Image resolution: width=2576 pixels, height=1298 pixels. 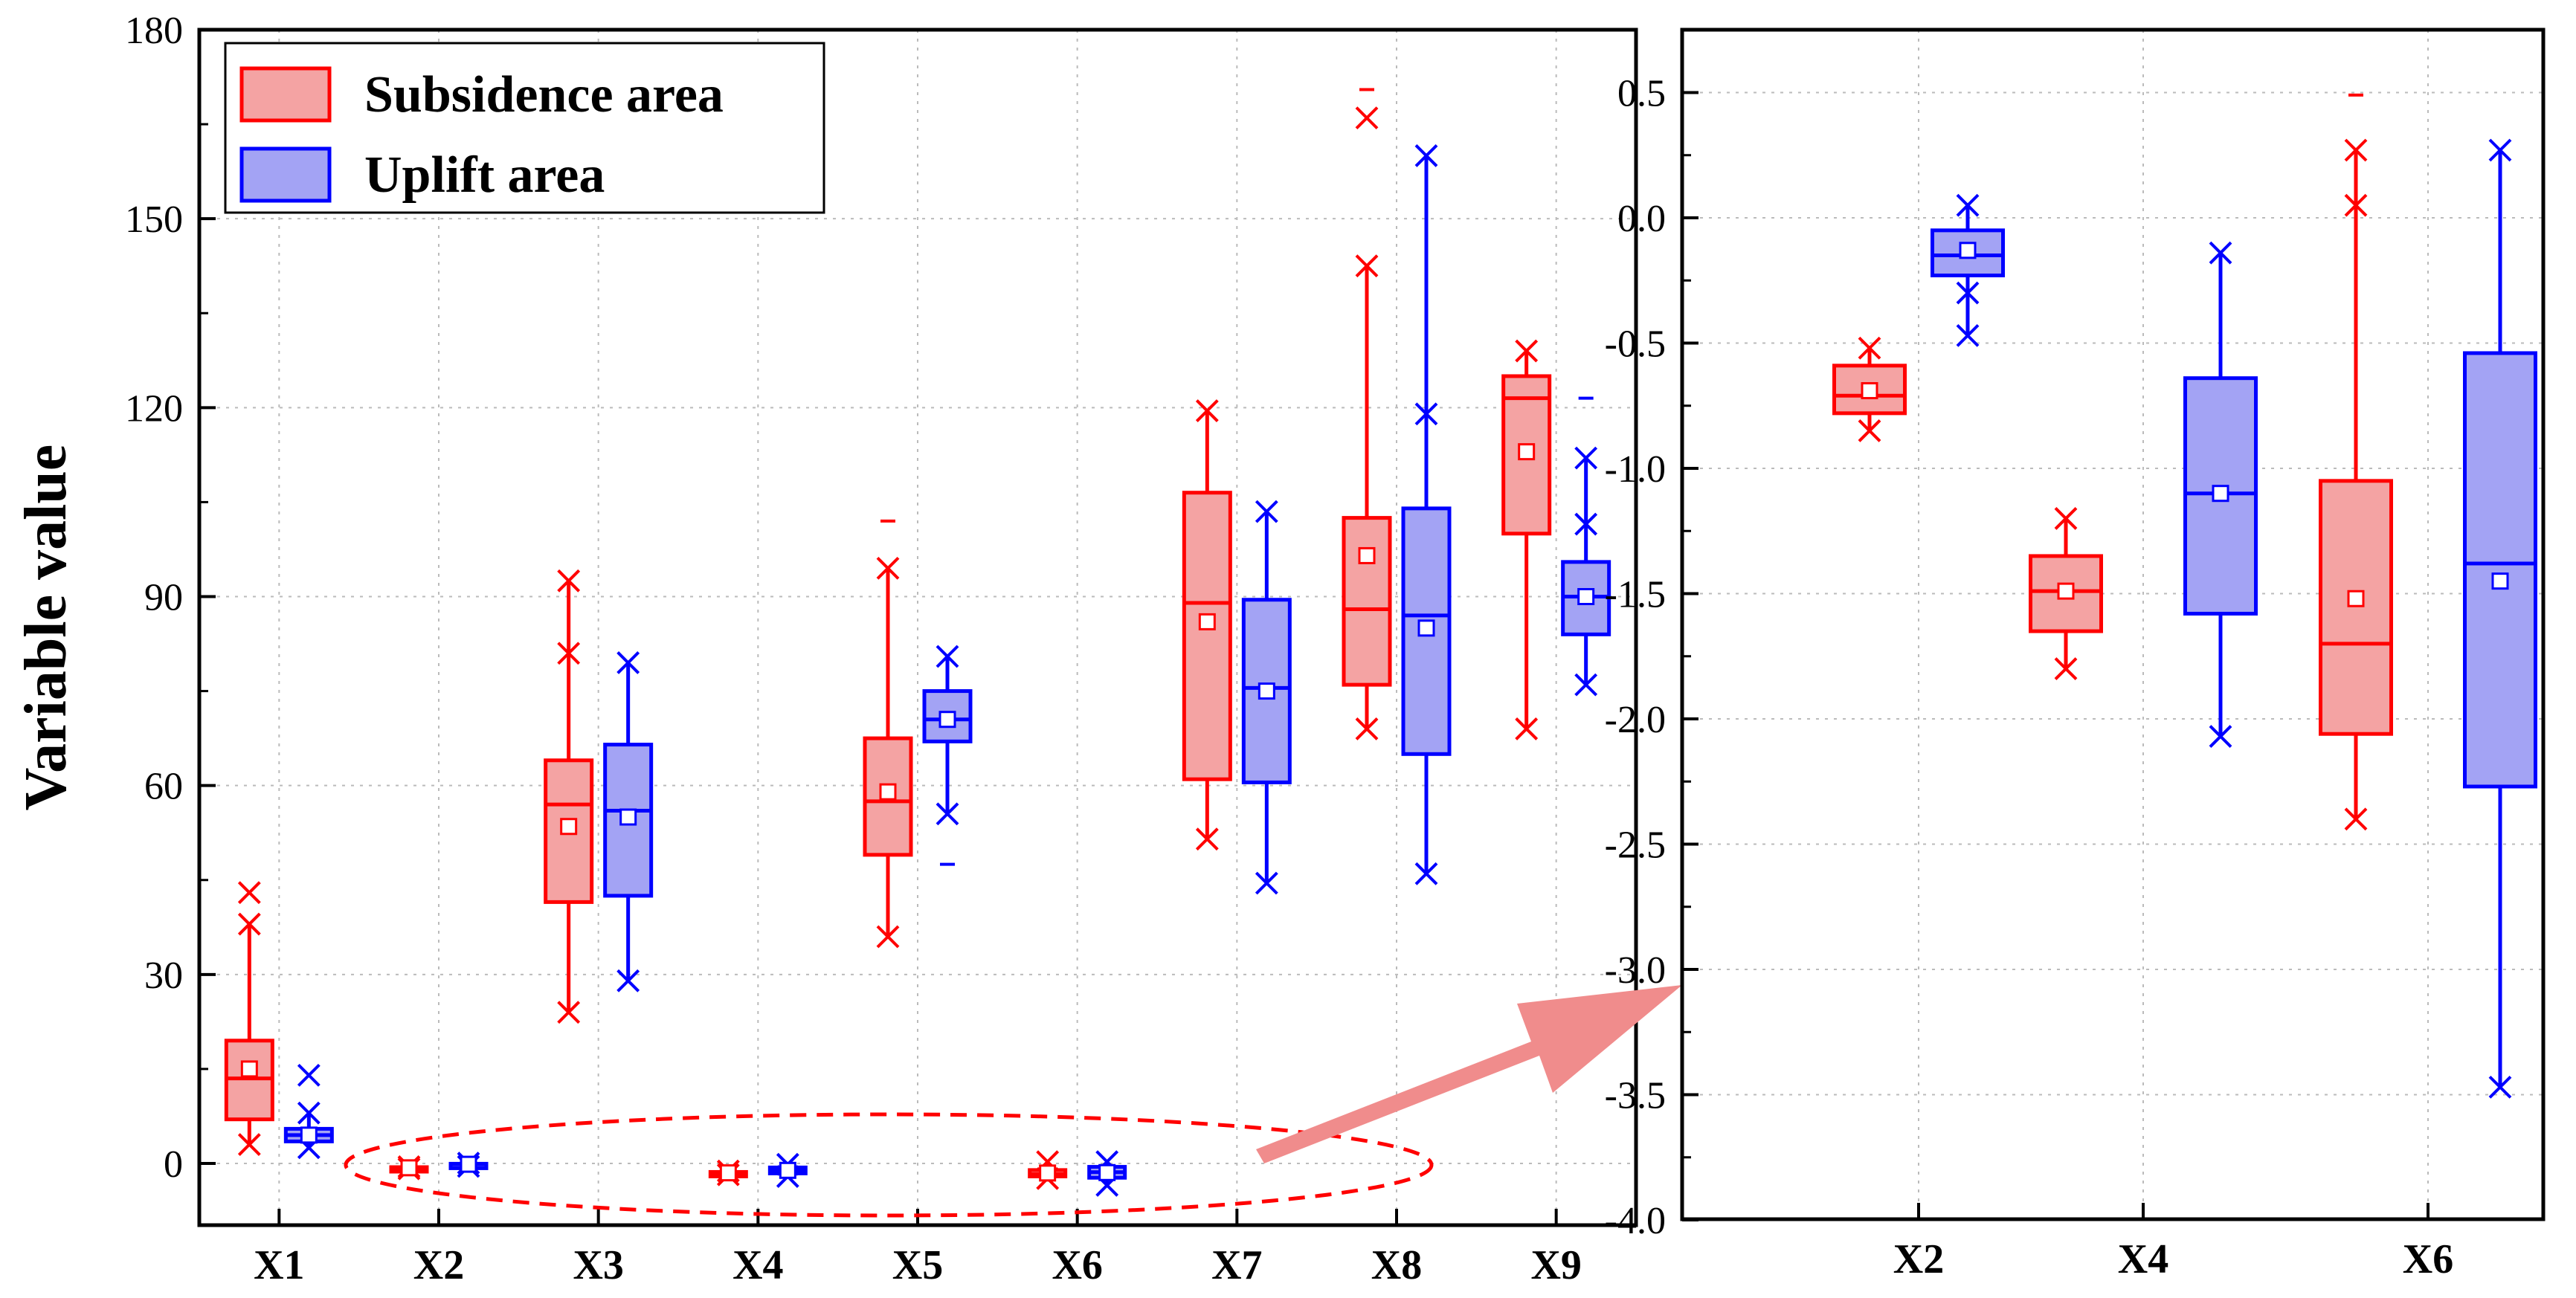 I want to click on zoom-box-uplift-x2-min-cap-b, so click(x=1968, y=335).